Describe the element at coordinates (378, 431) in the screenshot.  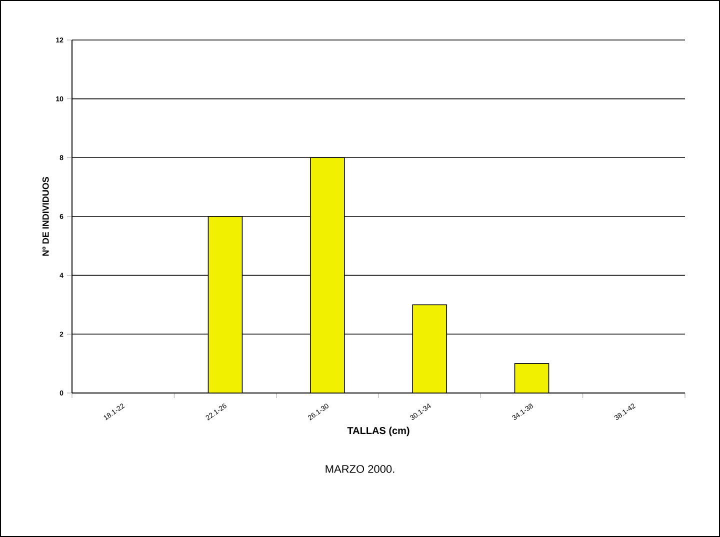
I see `x-axis-title: TALLAS (cm)` at that location.